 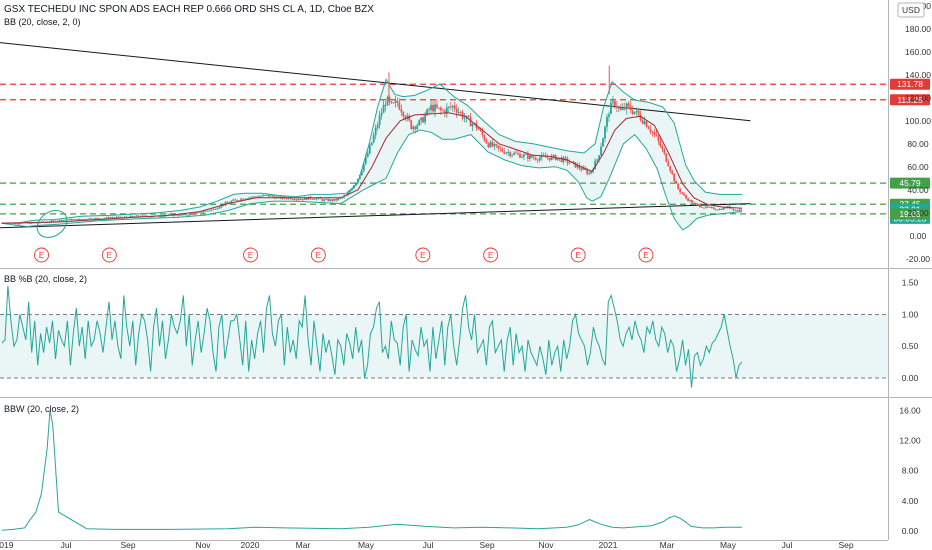 What do you see at coordinates (910, 531) in the screenshot?
I see `bbw-axis-tick: 0.00` at bounding box center [910, 531].